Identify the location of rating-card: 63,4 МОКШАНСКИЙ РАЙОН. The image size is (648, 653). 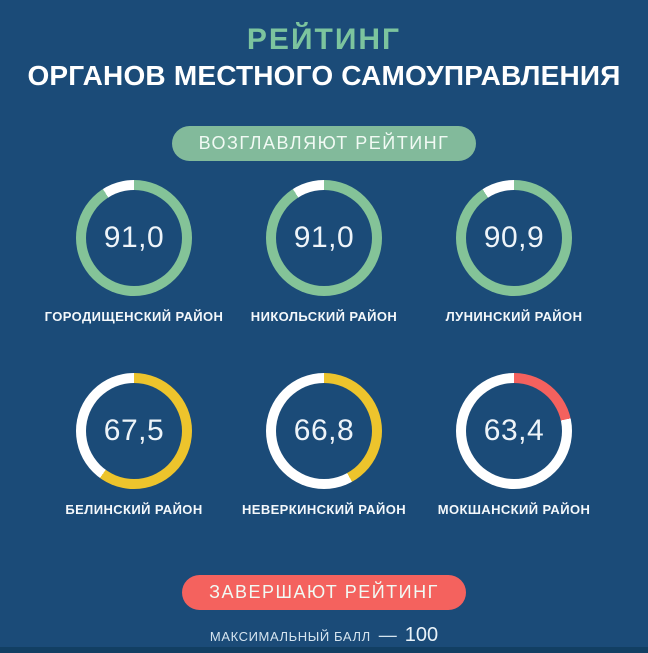
(514, 445).